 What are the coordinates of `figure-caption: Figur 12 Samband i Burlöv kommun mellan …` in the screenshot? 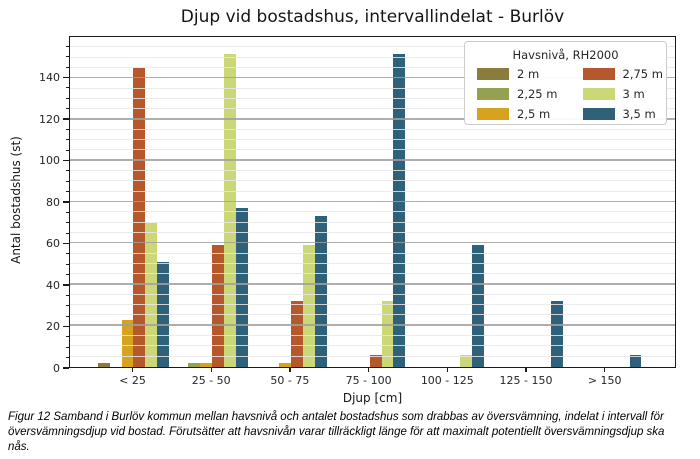 It's located at (336, 432).